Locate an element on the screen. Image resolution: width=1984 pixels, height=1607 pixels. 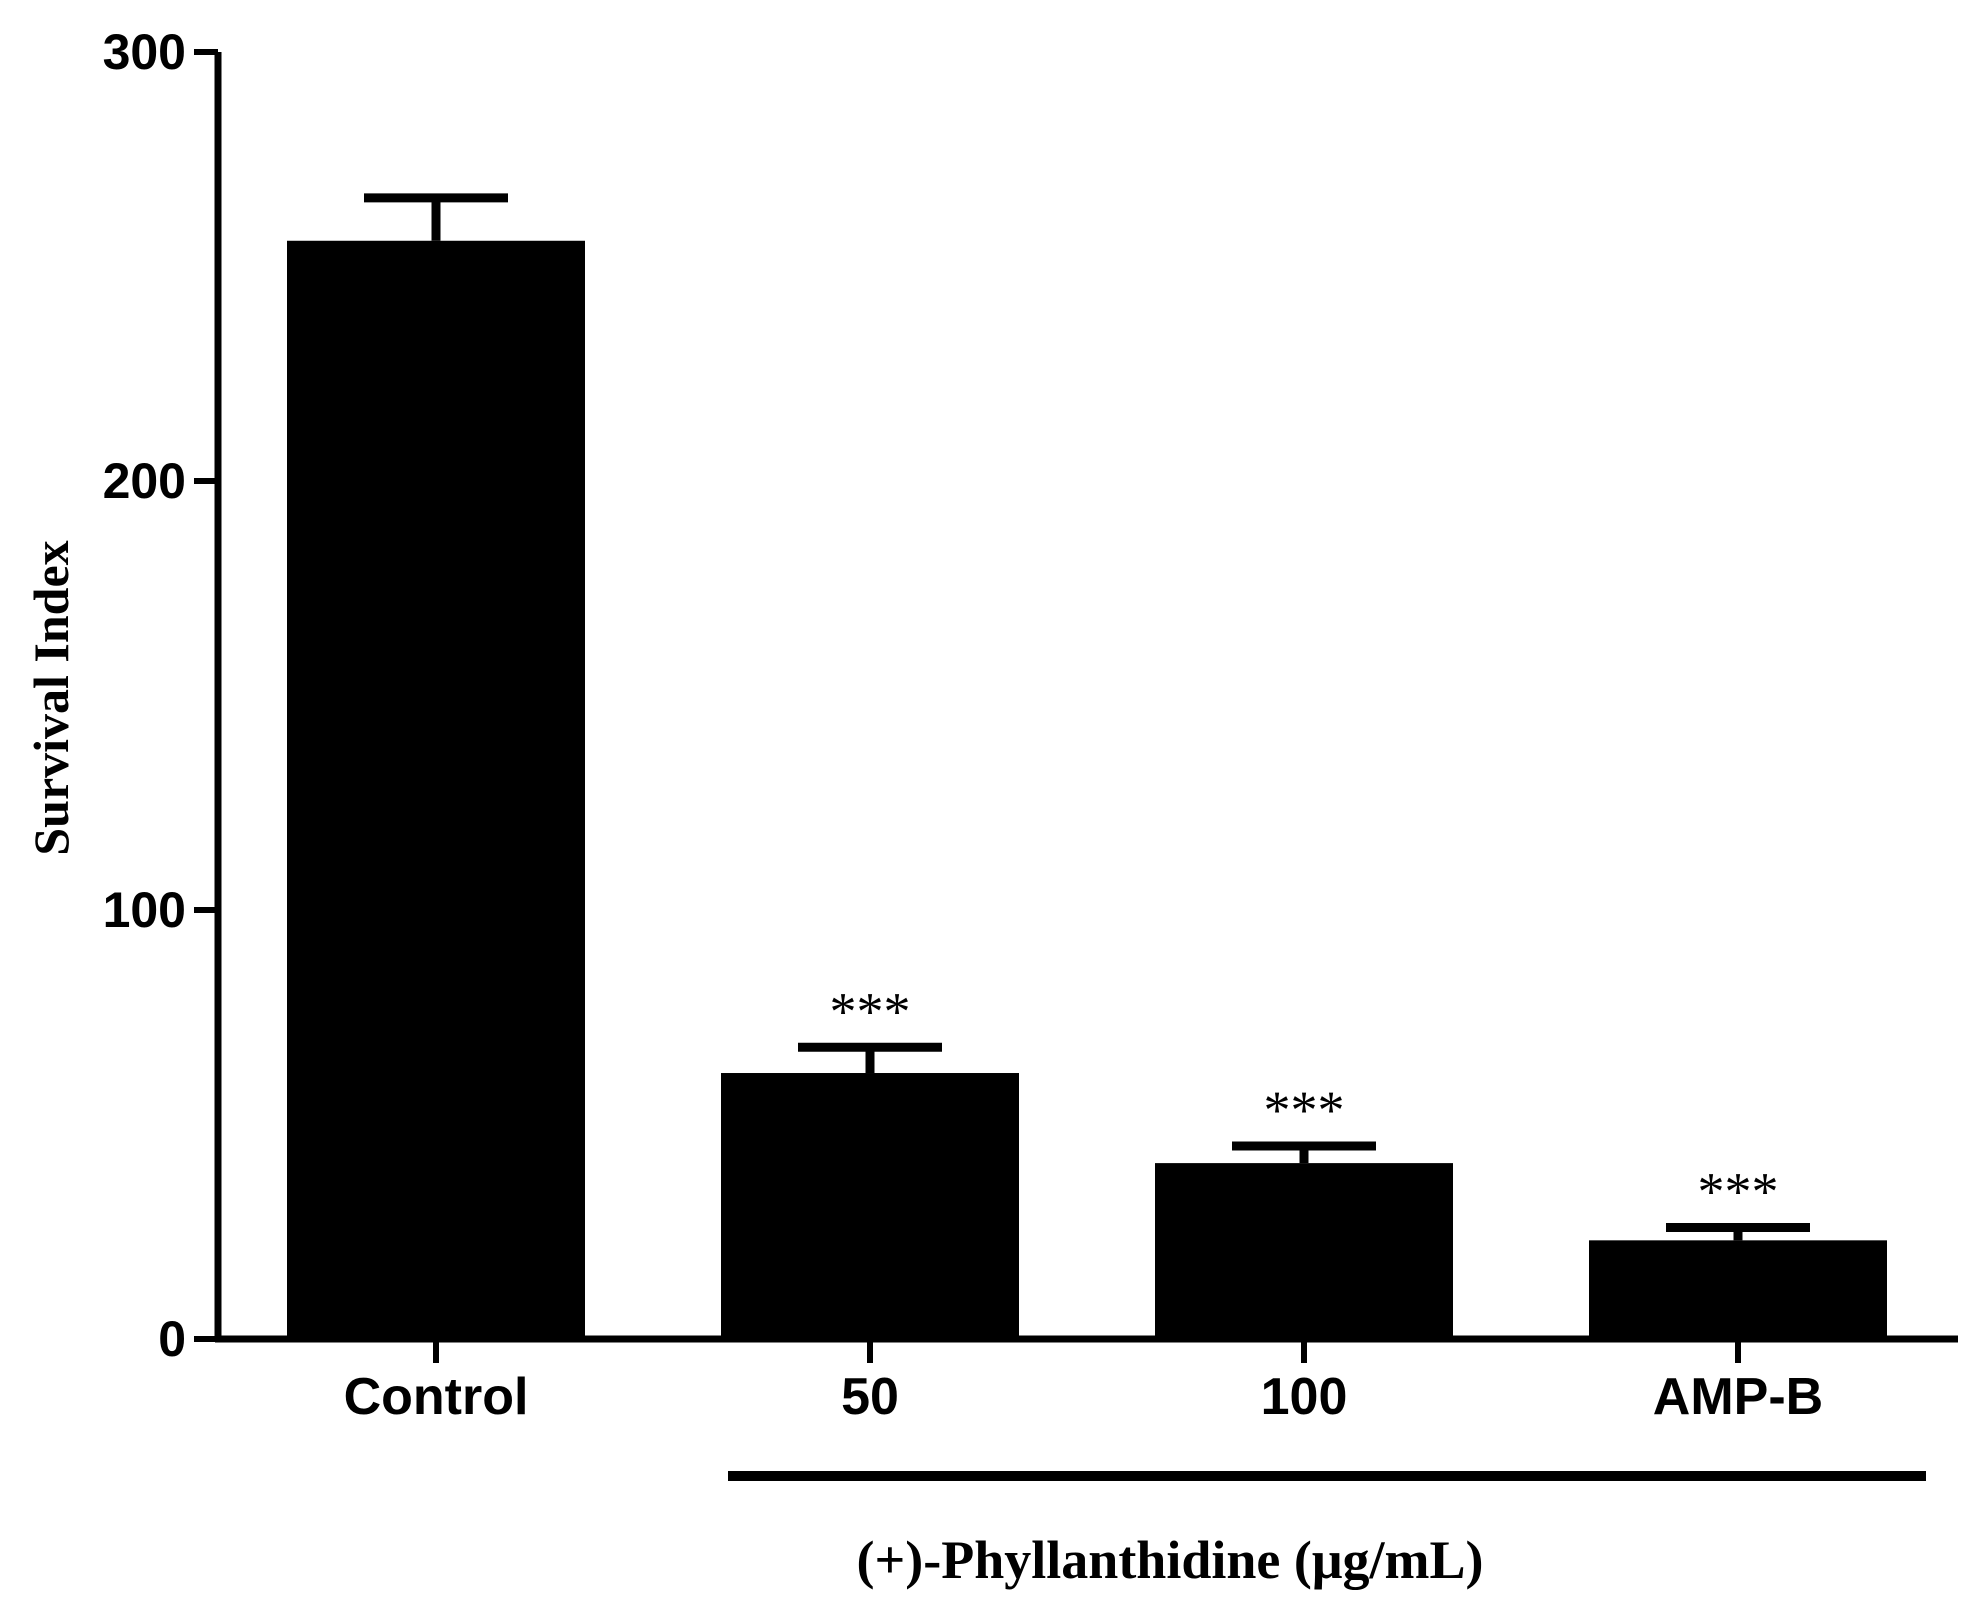
x-tick-label: 50 is located at coordinates (870, 1397).